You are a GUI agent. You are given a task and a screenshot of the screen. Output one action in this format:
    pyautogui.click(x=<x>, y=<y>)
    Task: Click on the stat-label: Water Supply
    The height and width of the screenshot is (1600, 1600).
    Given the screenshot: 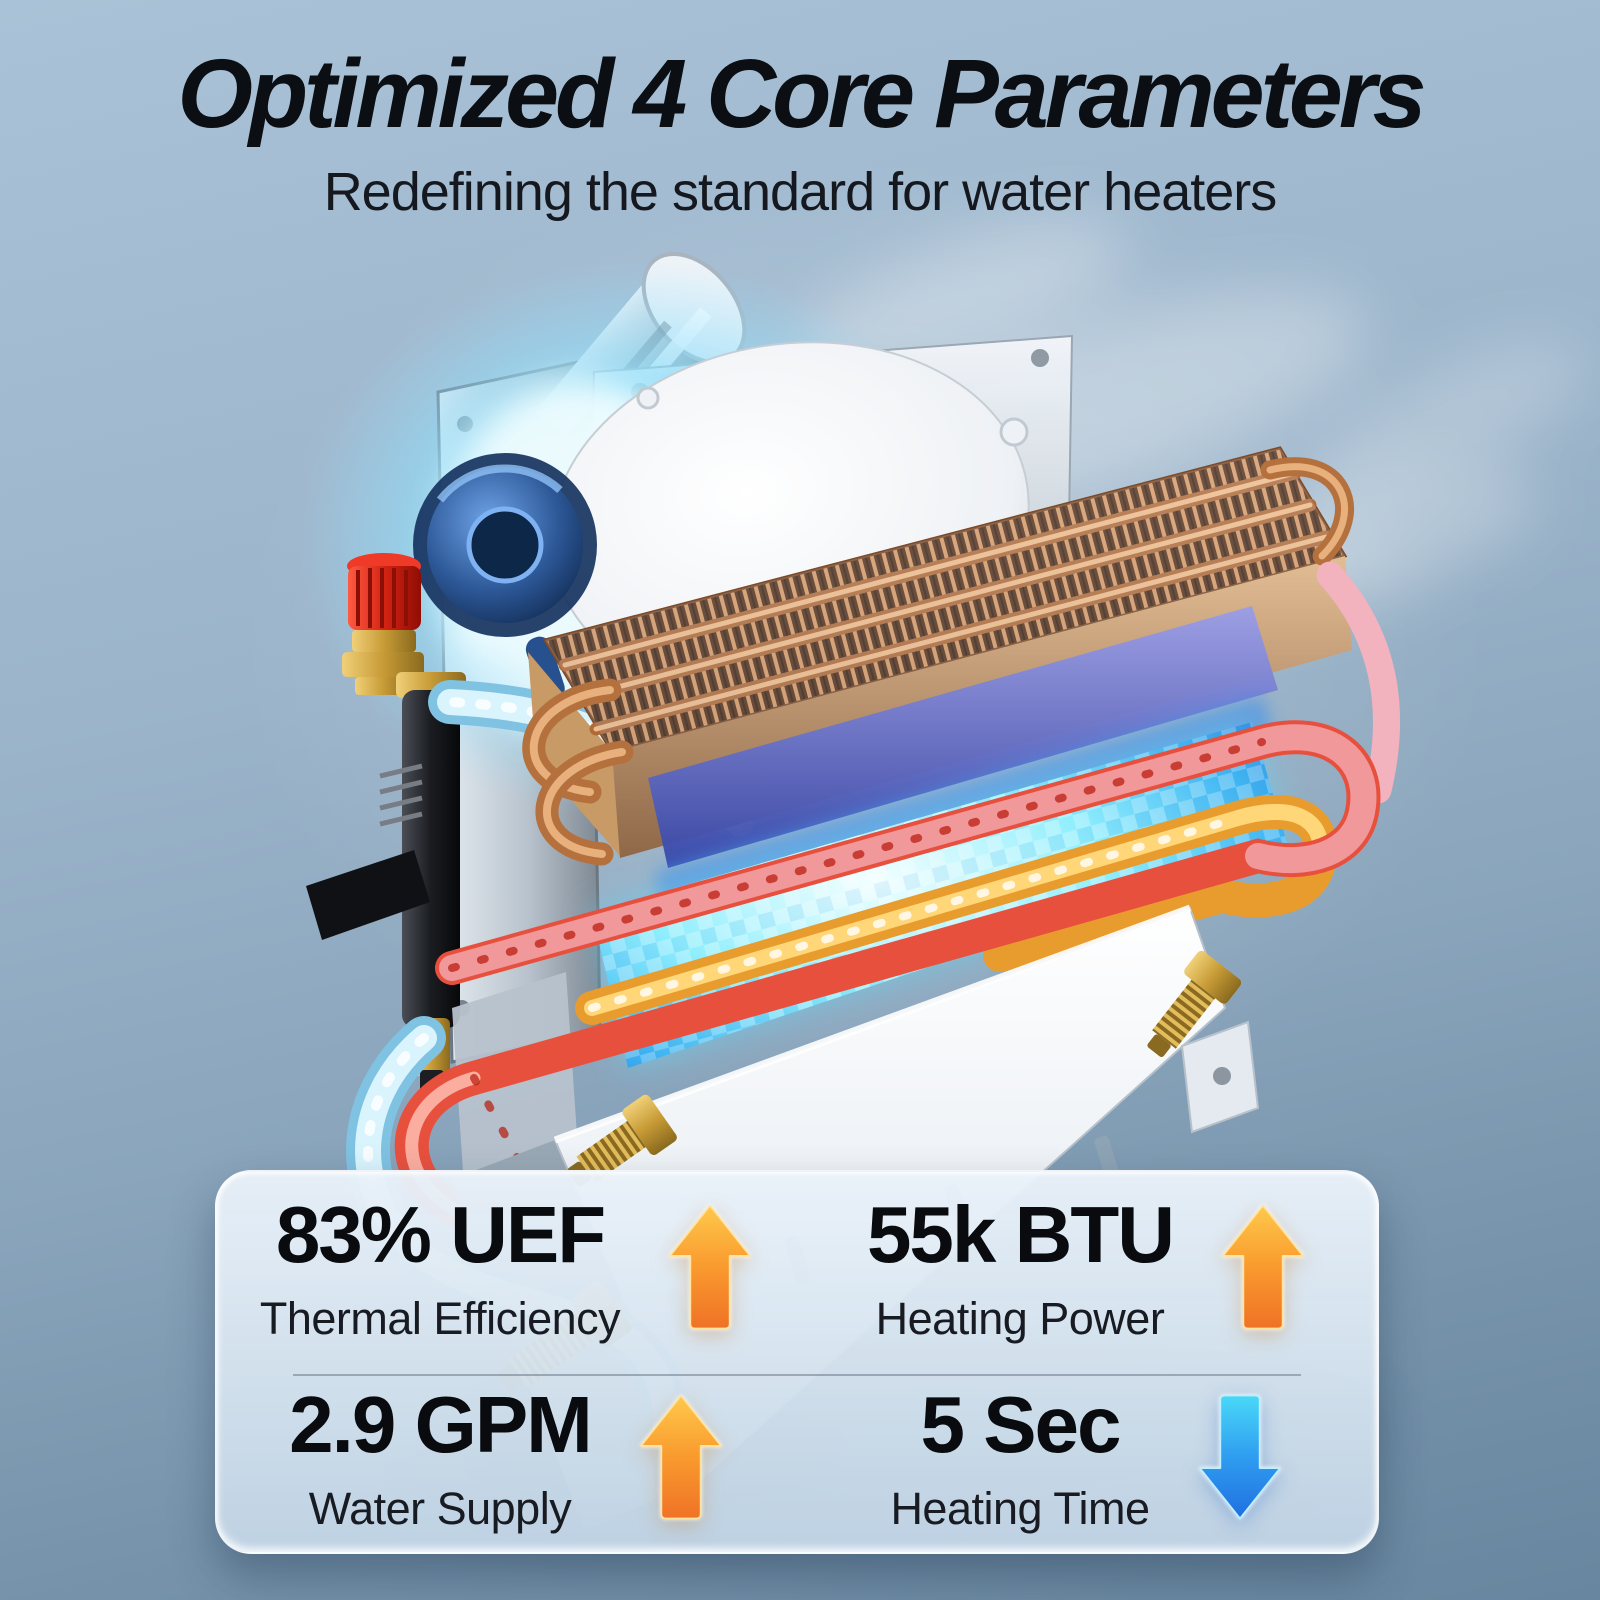 What is the action you would take?
    pyautogui.click(x=440, y=1508)
    